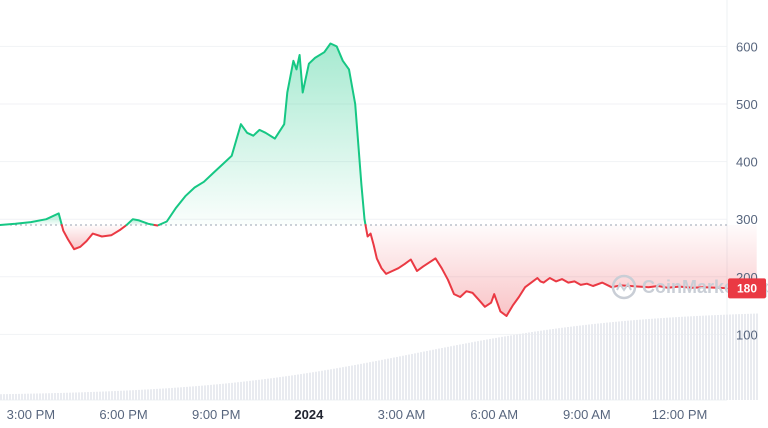 Image resolution: width=768 pixels, height=428 pixels. What do you see at coordinates (624, 287) in the screenshot?
I see `coinmarketcap-logo-icon` at bounding box center [624, 287].